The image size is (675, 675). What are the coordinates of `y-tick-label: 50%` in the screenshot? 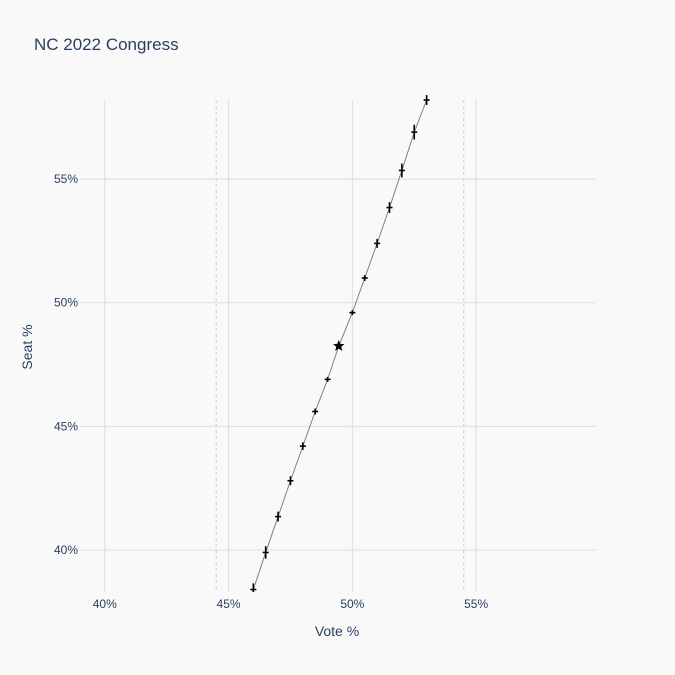 It's located at (66, 303).